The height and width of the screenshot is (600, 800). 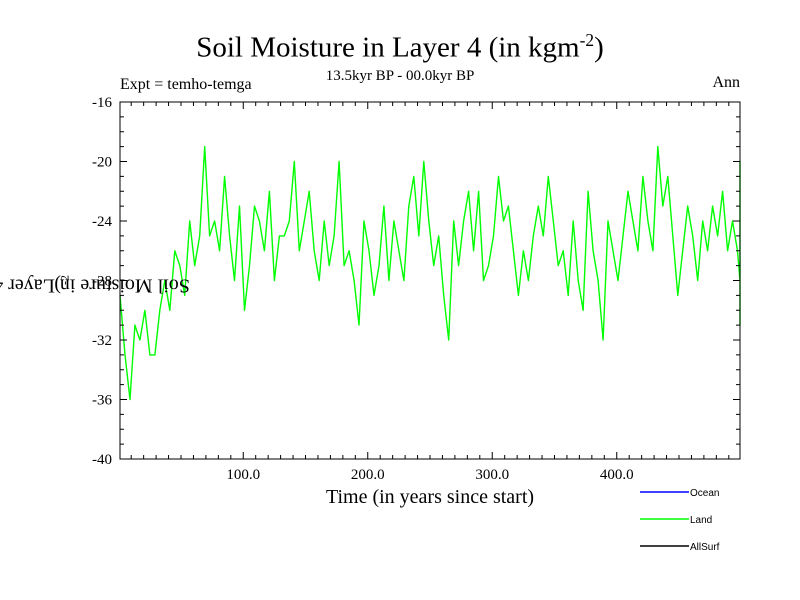 I want to click on x-tick-label: 400.0, so click(x=617, y=475).